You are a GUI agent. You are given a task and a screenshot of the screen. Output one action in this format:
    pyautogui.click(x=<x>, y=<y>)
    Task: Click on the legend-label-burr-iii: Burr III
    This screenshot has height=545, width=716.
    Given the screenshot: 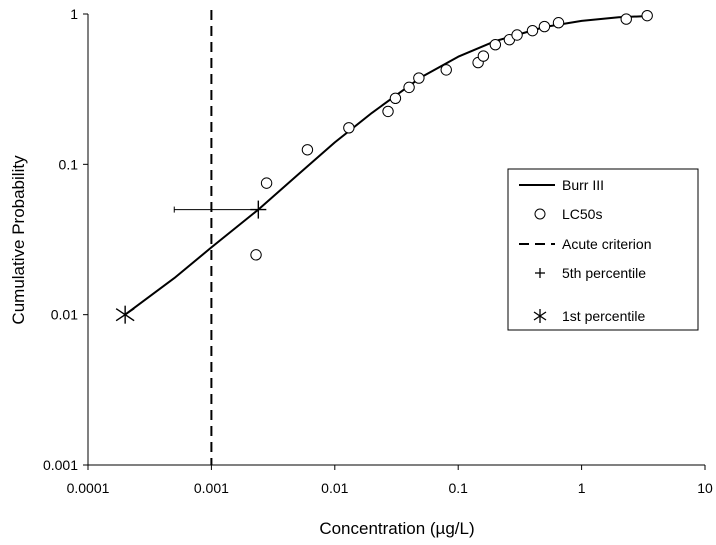 What is the action you would take?
    pyautogui.click(x=583, y=185)
    